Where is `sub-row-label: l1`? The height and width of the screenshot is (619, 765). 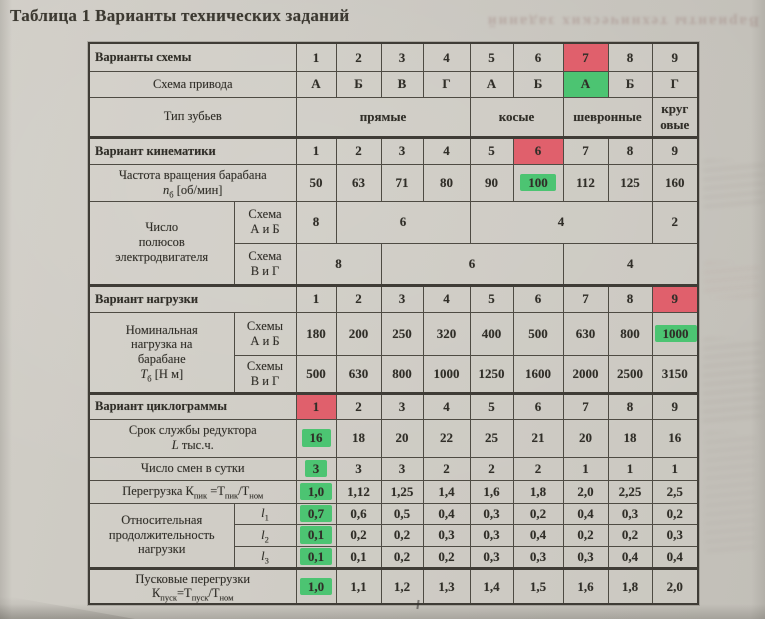 sub-row-label: l1 is located at coordinates (265, 513).